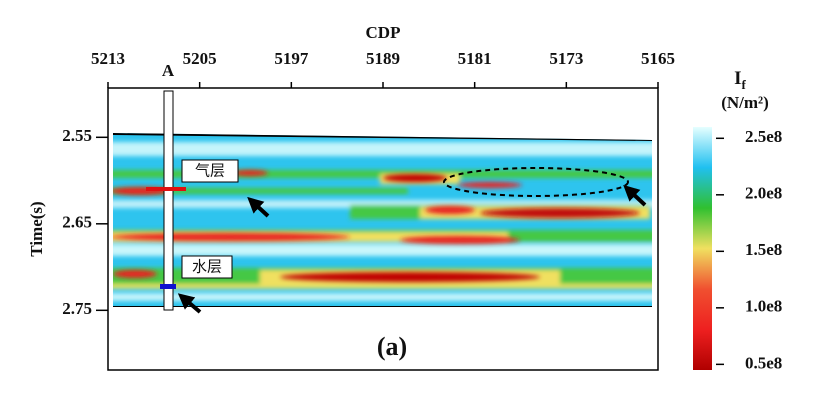 This screenshot has width=838, height=419. I want to click on well-label: A, so click(168, 70).